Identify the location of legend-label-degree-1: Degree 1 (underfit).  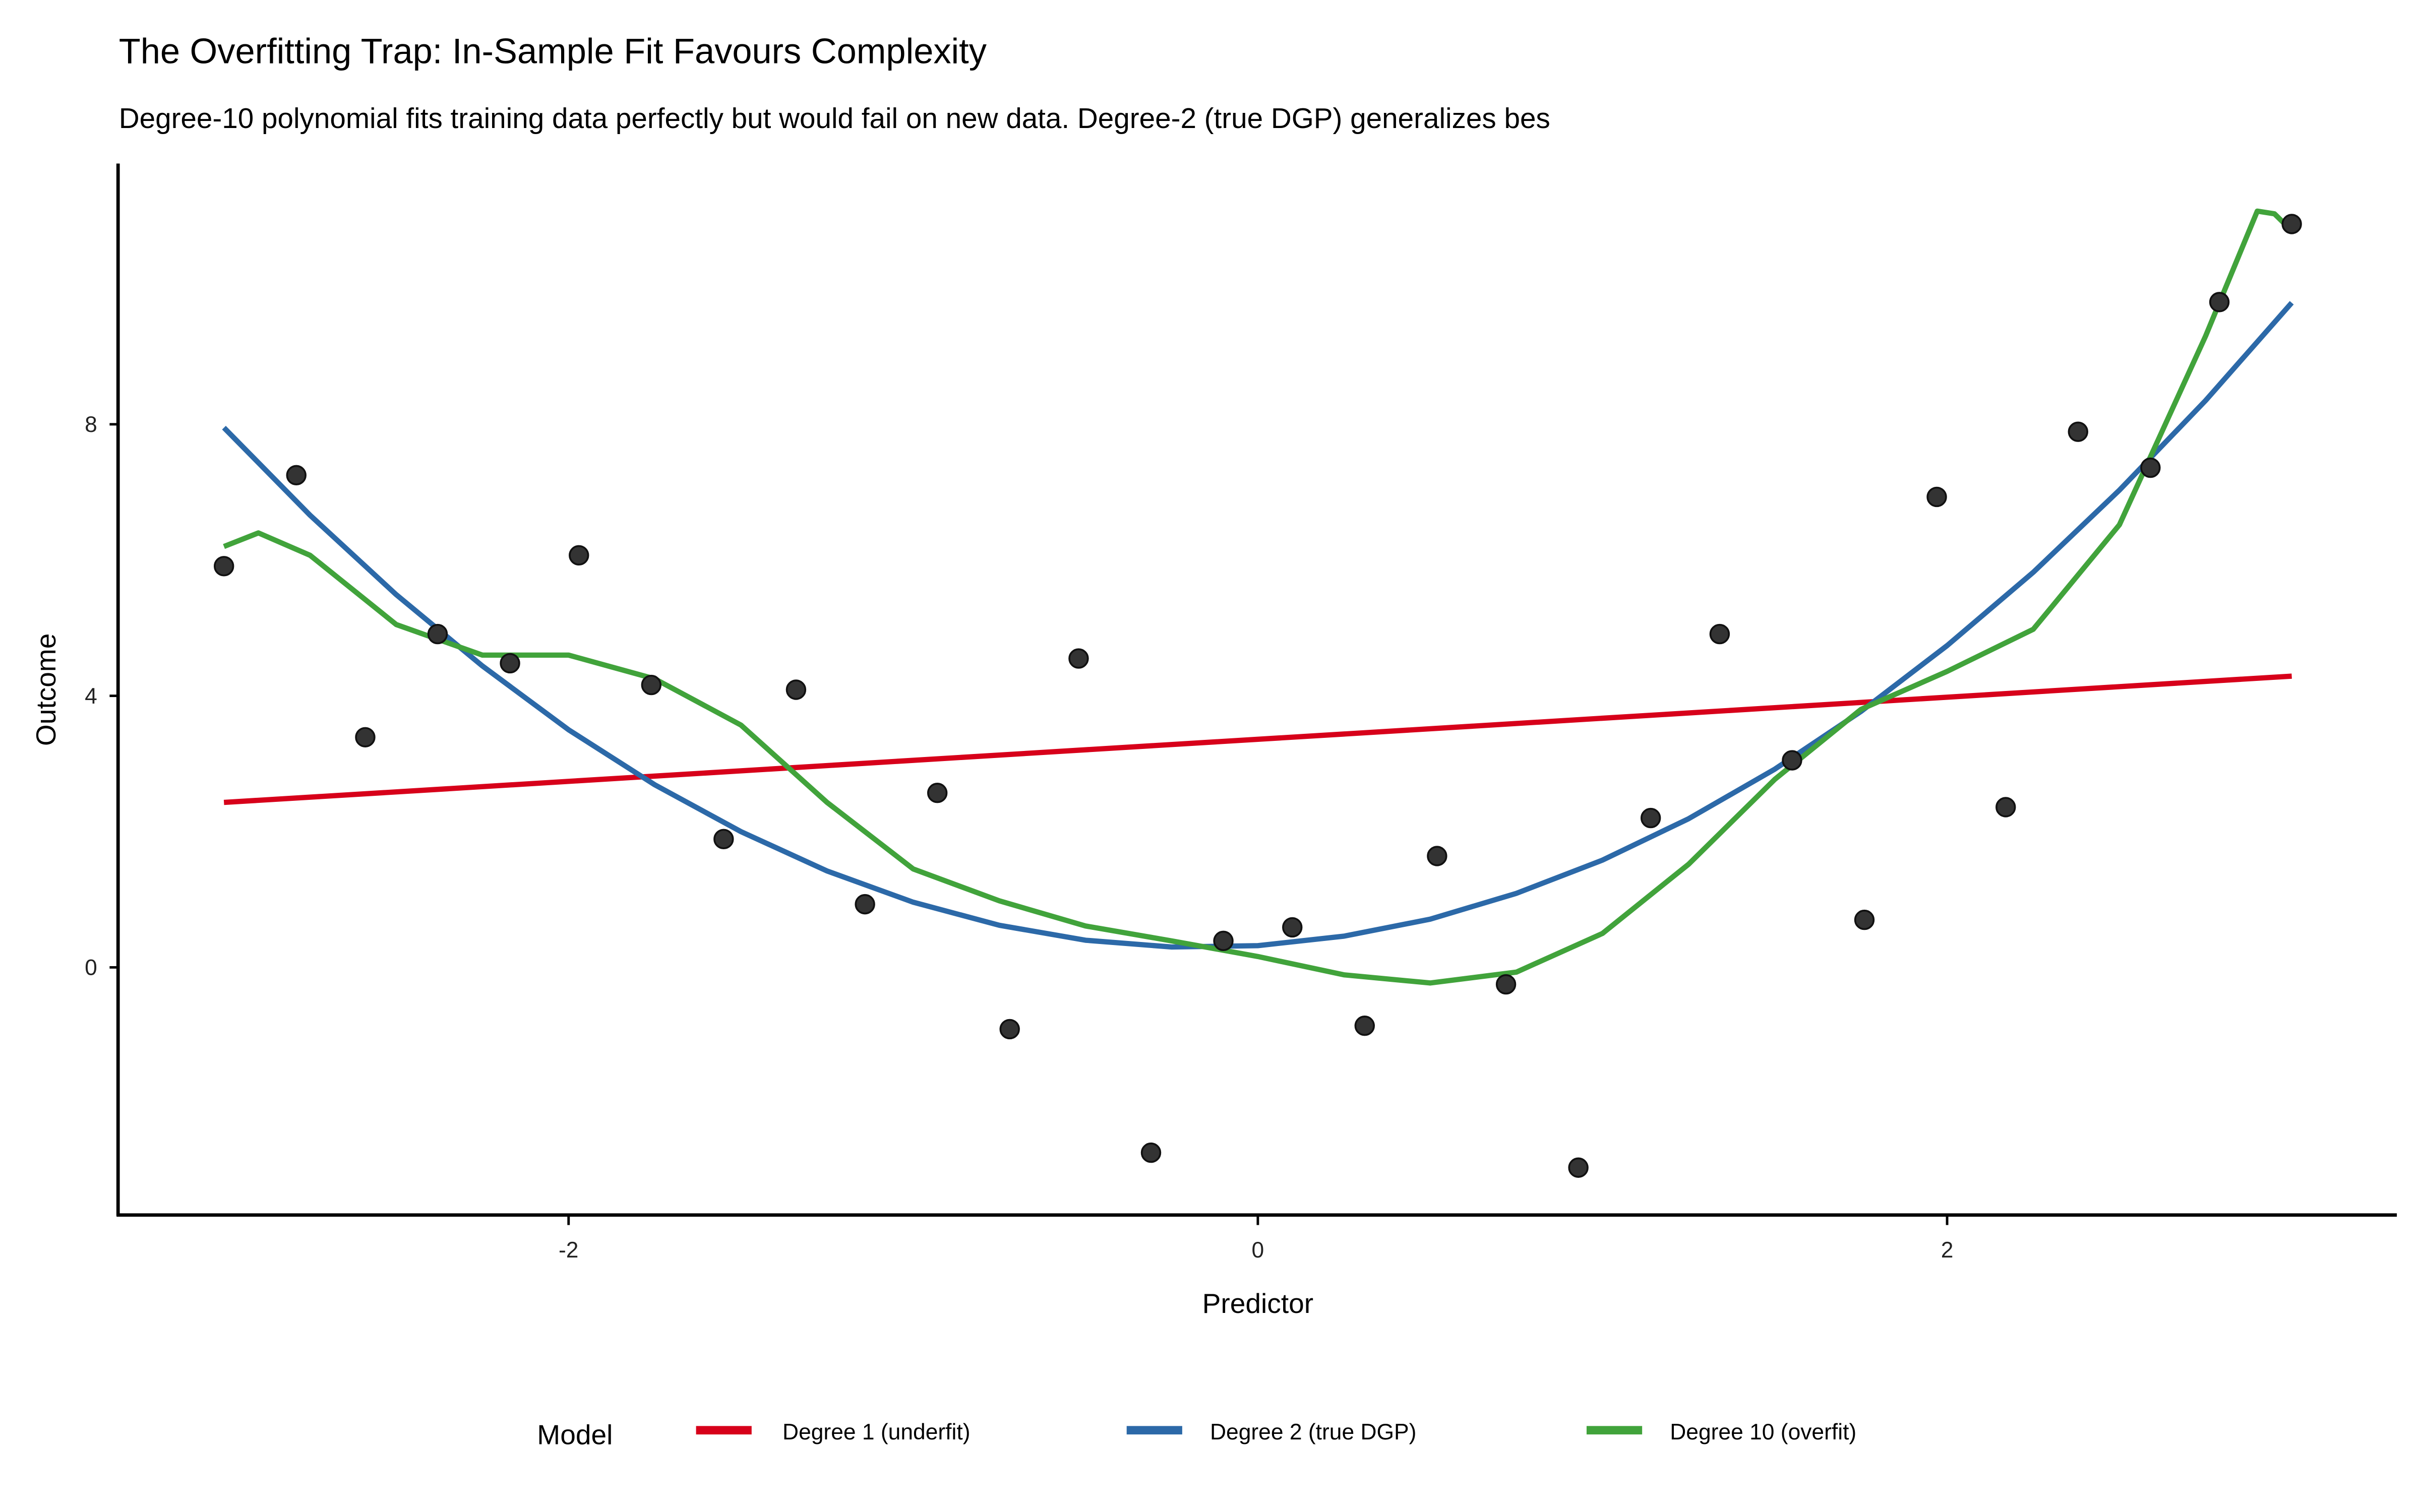
(876, 1432).